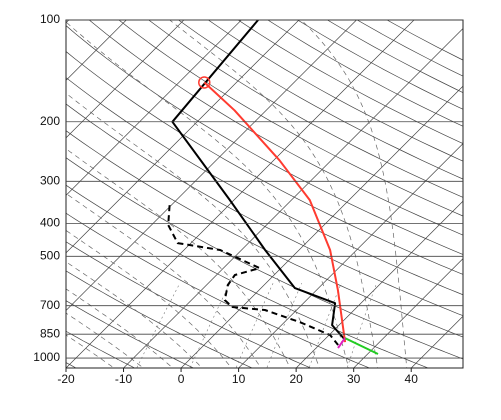  Describe the element at coordinates (66, 379) in the screenshot. I see `x-tick-label: -20` at that location.